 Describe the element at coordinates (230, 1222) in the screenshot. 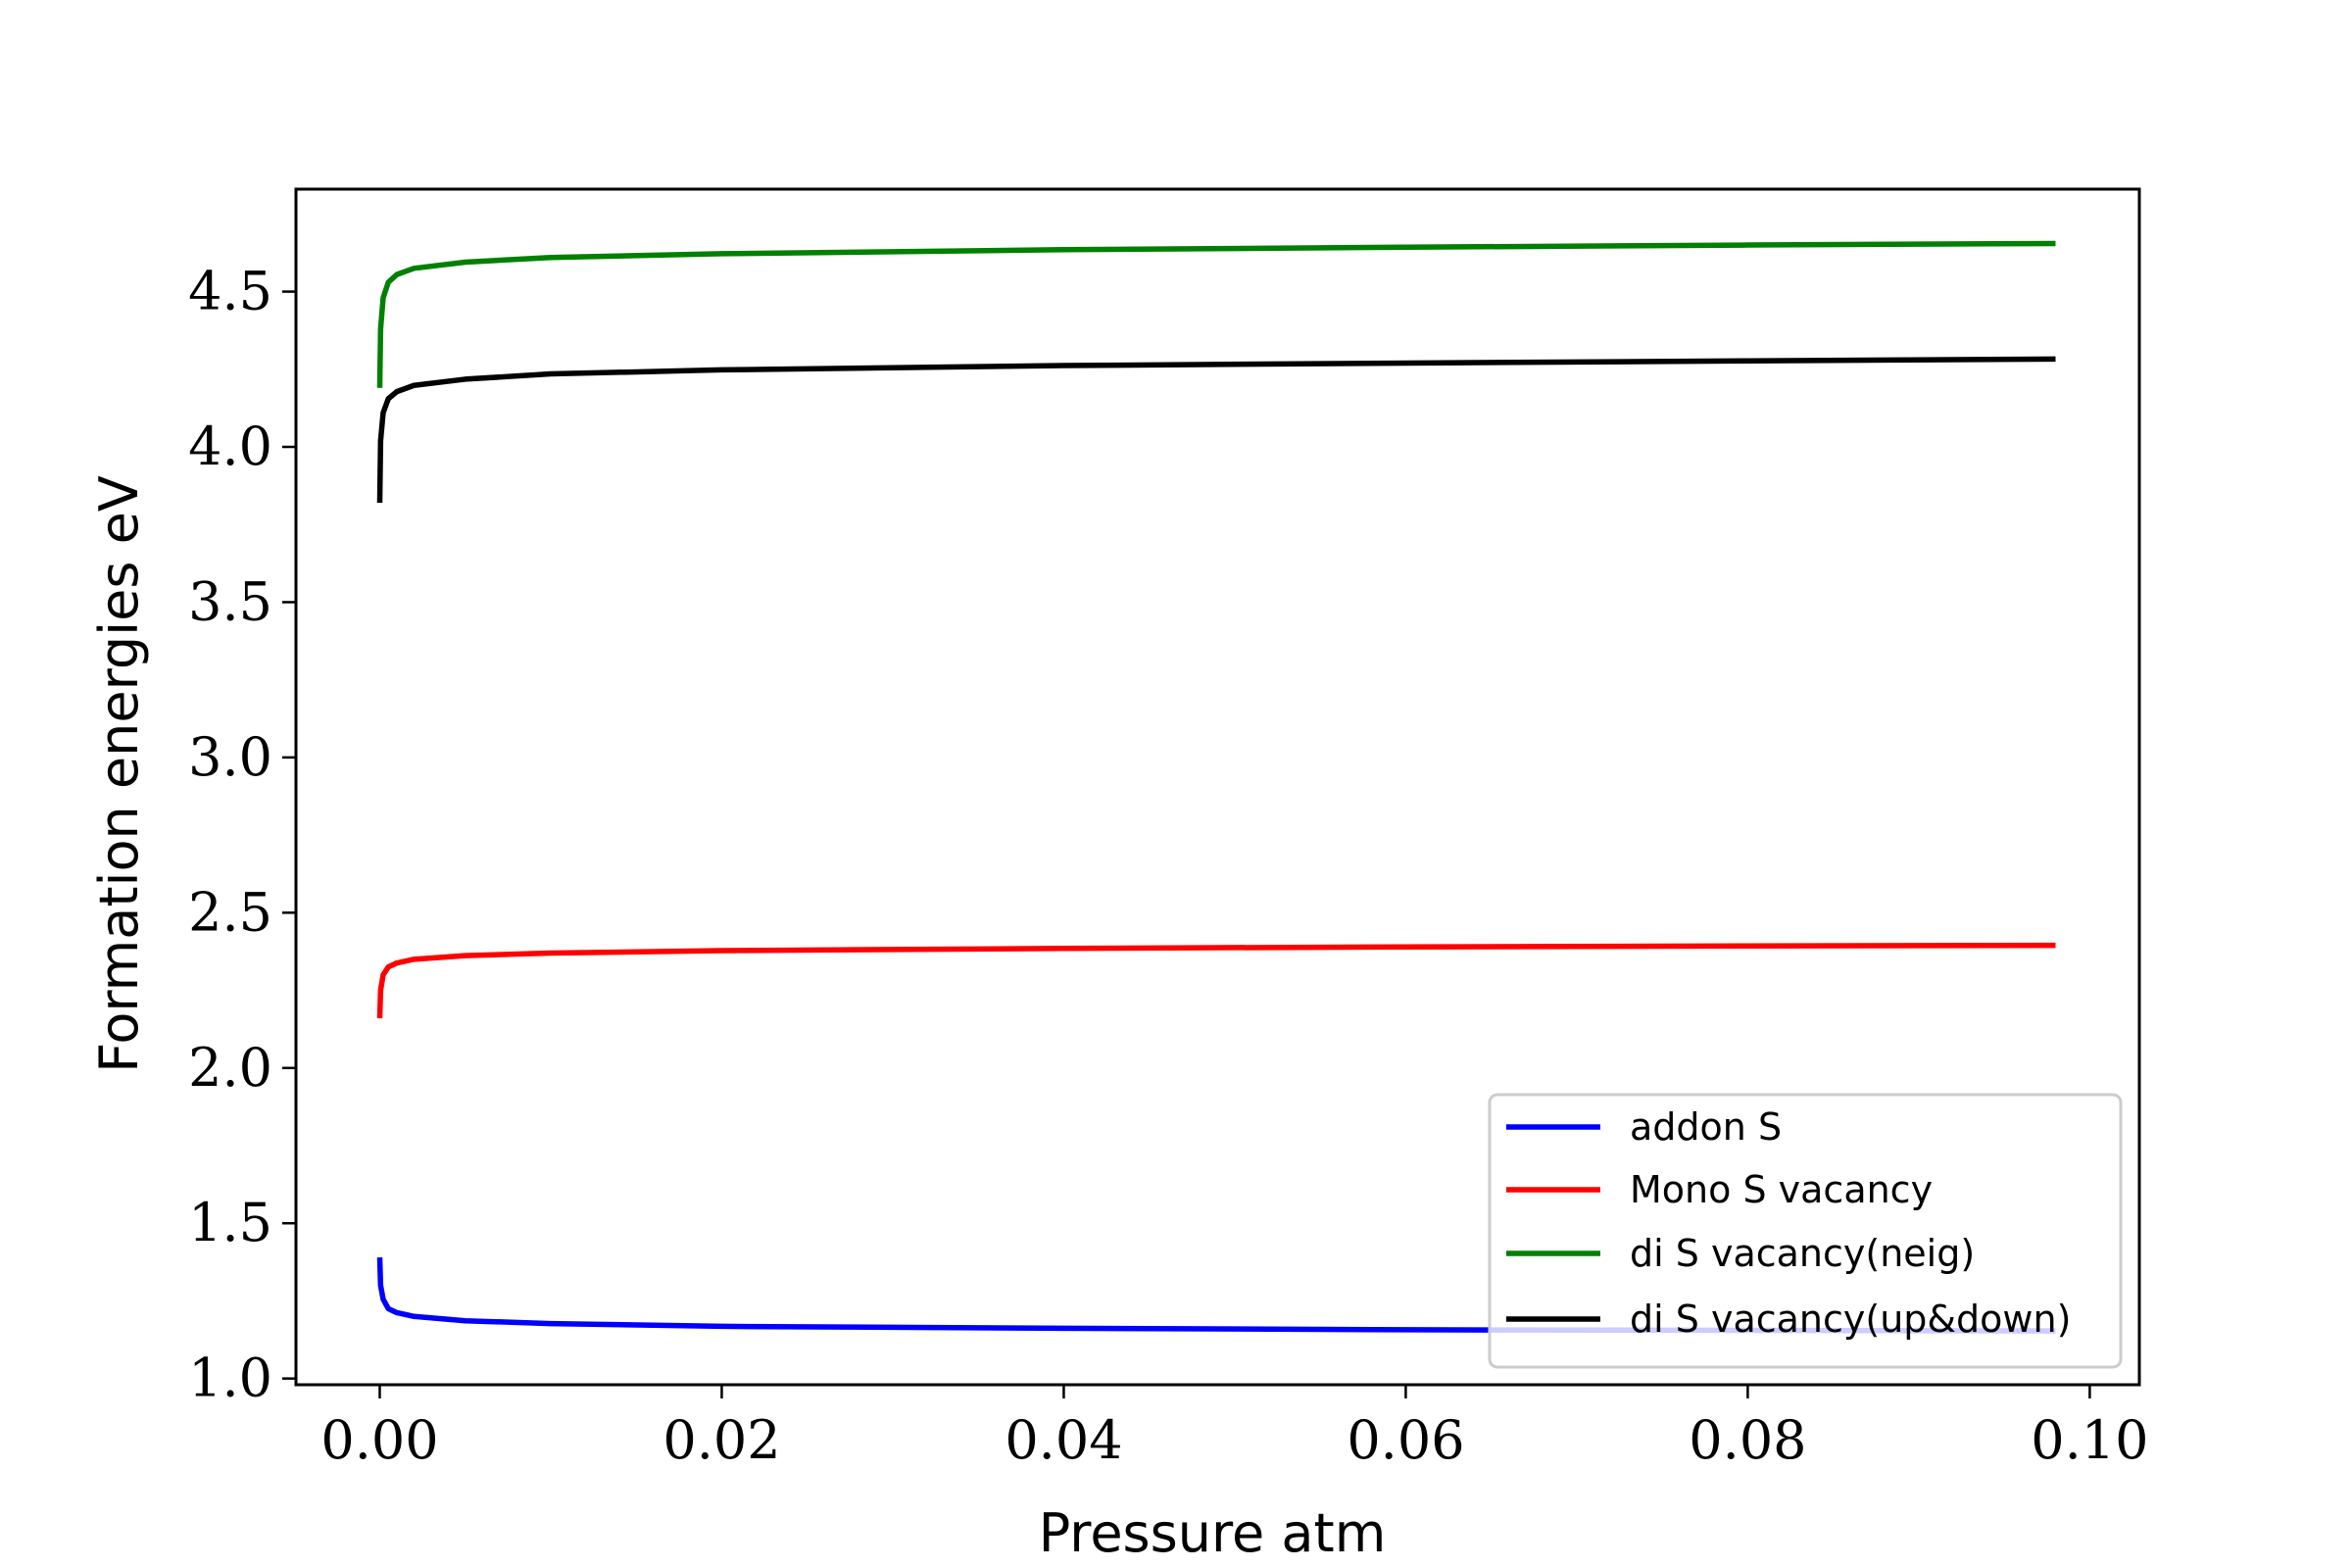

I see `y-tick-label: 1.5` at that location.